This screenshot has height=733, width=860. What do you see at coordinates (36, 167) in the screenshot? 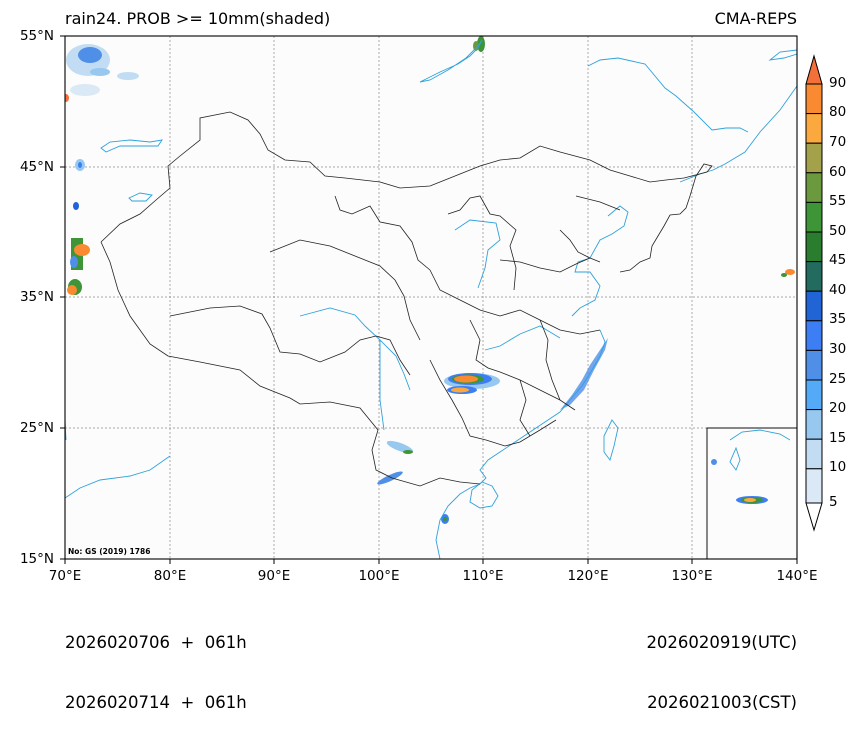
I see `lat-tick-45: 45°N` at bounding box center [36, 167].